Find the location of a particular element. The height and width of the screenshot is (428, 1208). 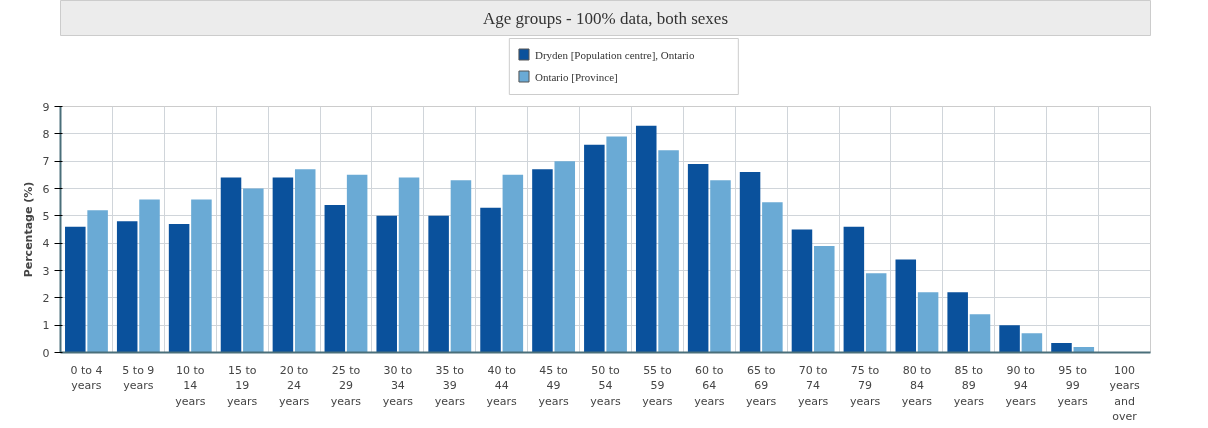

x-tick-label: 30 to 34 years is located at coordinates (398, 385).